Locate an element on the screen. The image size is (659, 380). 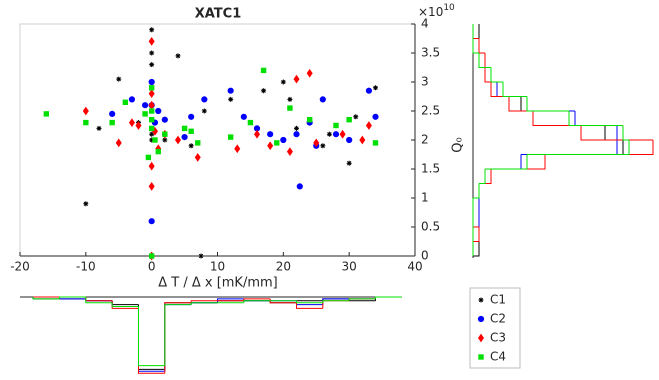
x-axis-label: Δ T / Δ x [mK/mm] is located at coordinates (218, 283).